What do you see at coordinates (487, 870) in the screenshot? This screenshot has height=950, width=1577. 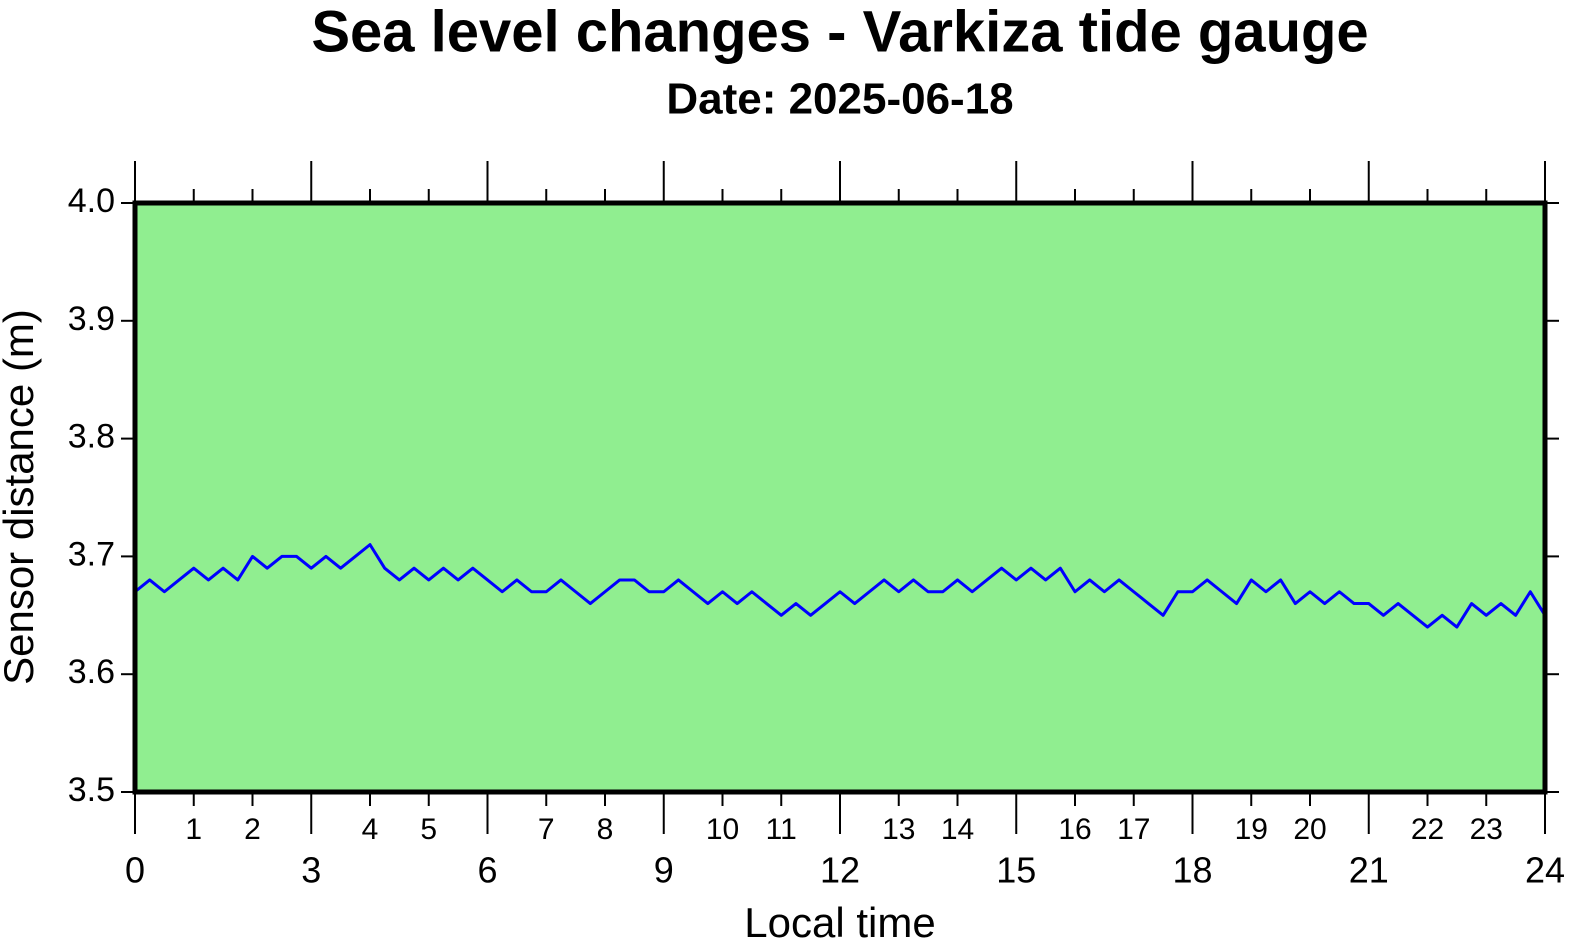 I see `x-tick-label: 6` at bounding box center [487, 870].